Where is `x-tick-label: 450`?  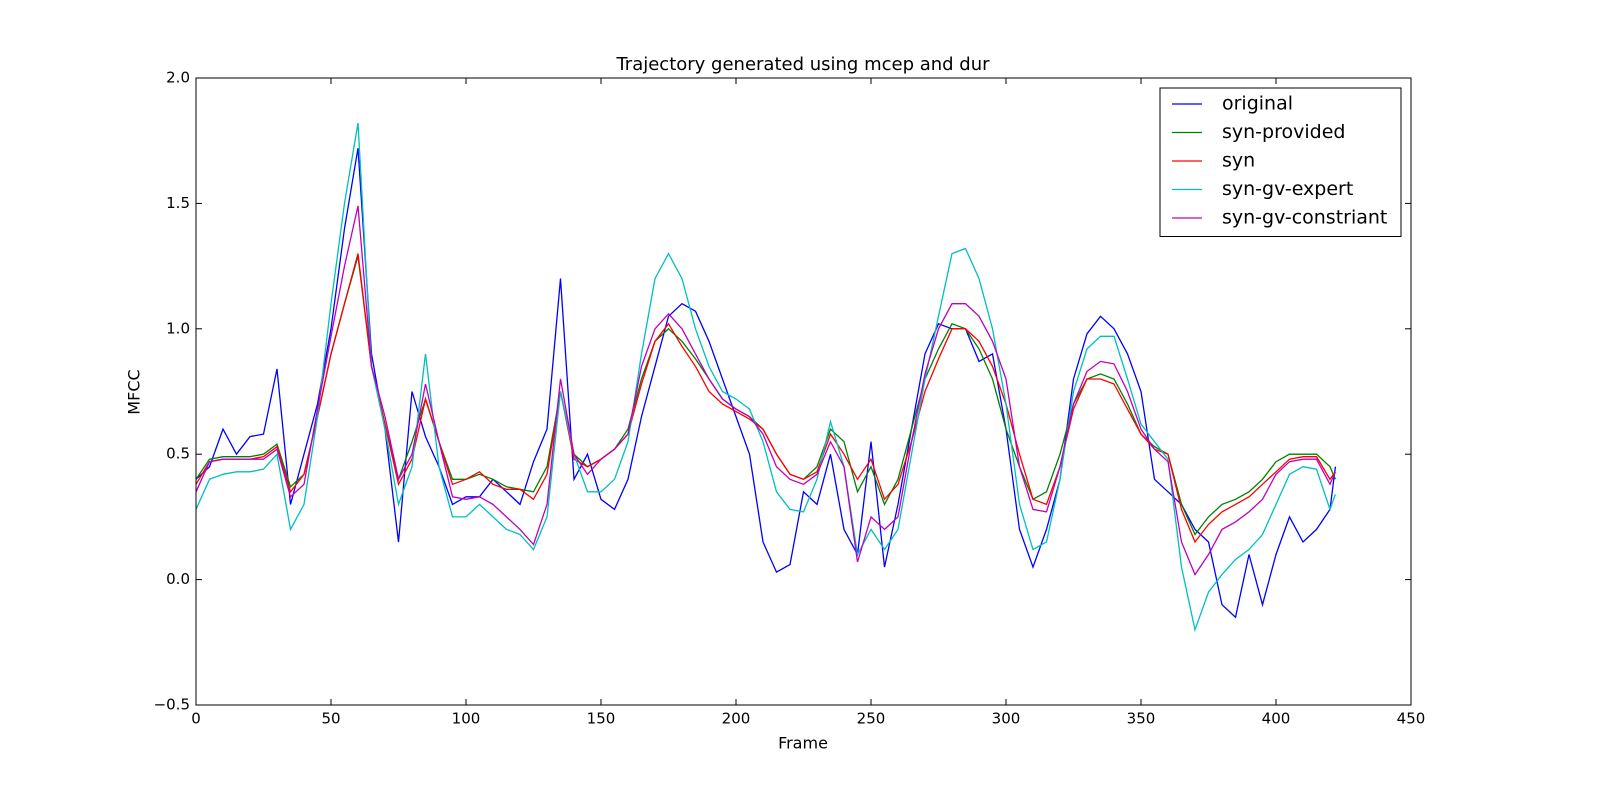 x-tick-label: 450 is located at coordinates (1411, 719).